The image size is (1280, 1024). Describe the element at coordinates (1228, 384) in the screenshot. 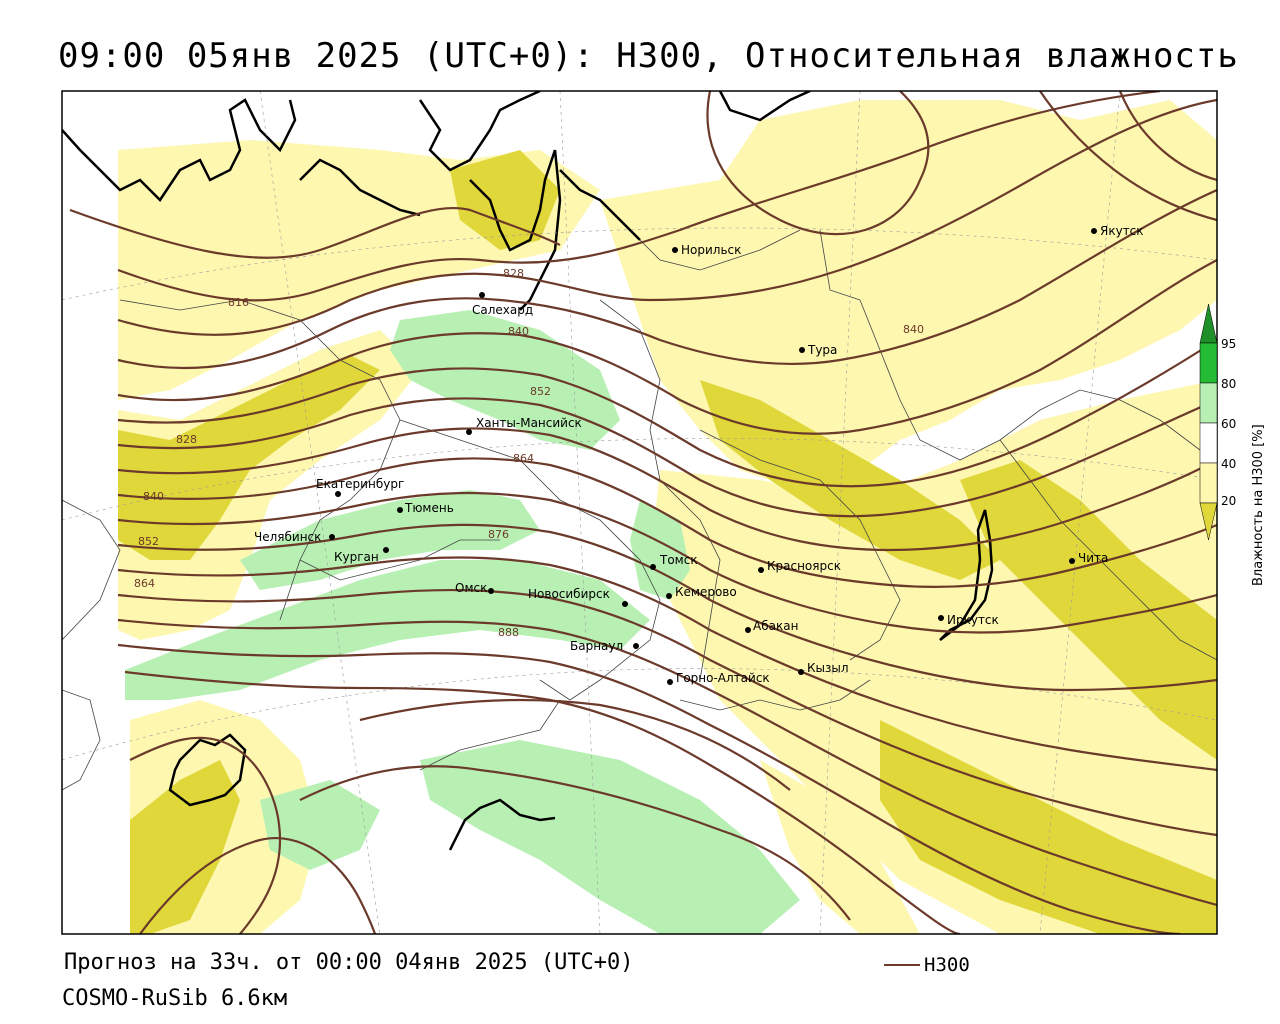

I see `colorbar-tick: 80` at that location.